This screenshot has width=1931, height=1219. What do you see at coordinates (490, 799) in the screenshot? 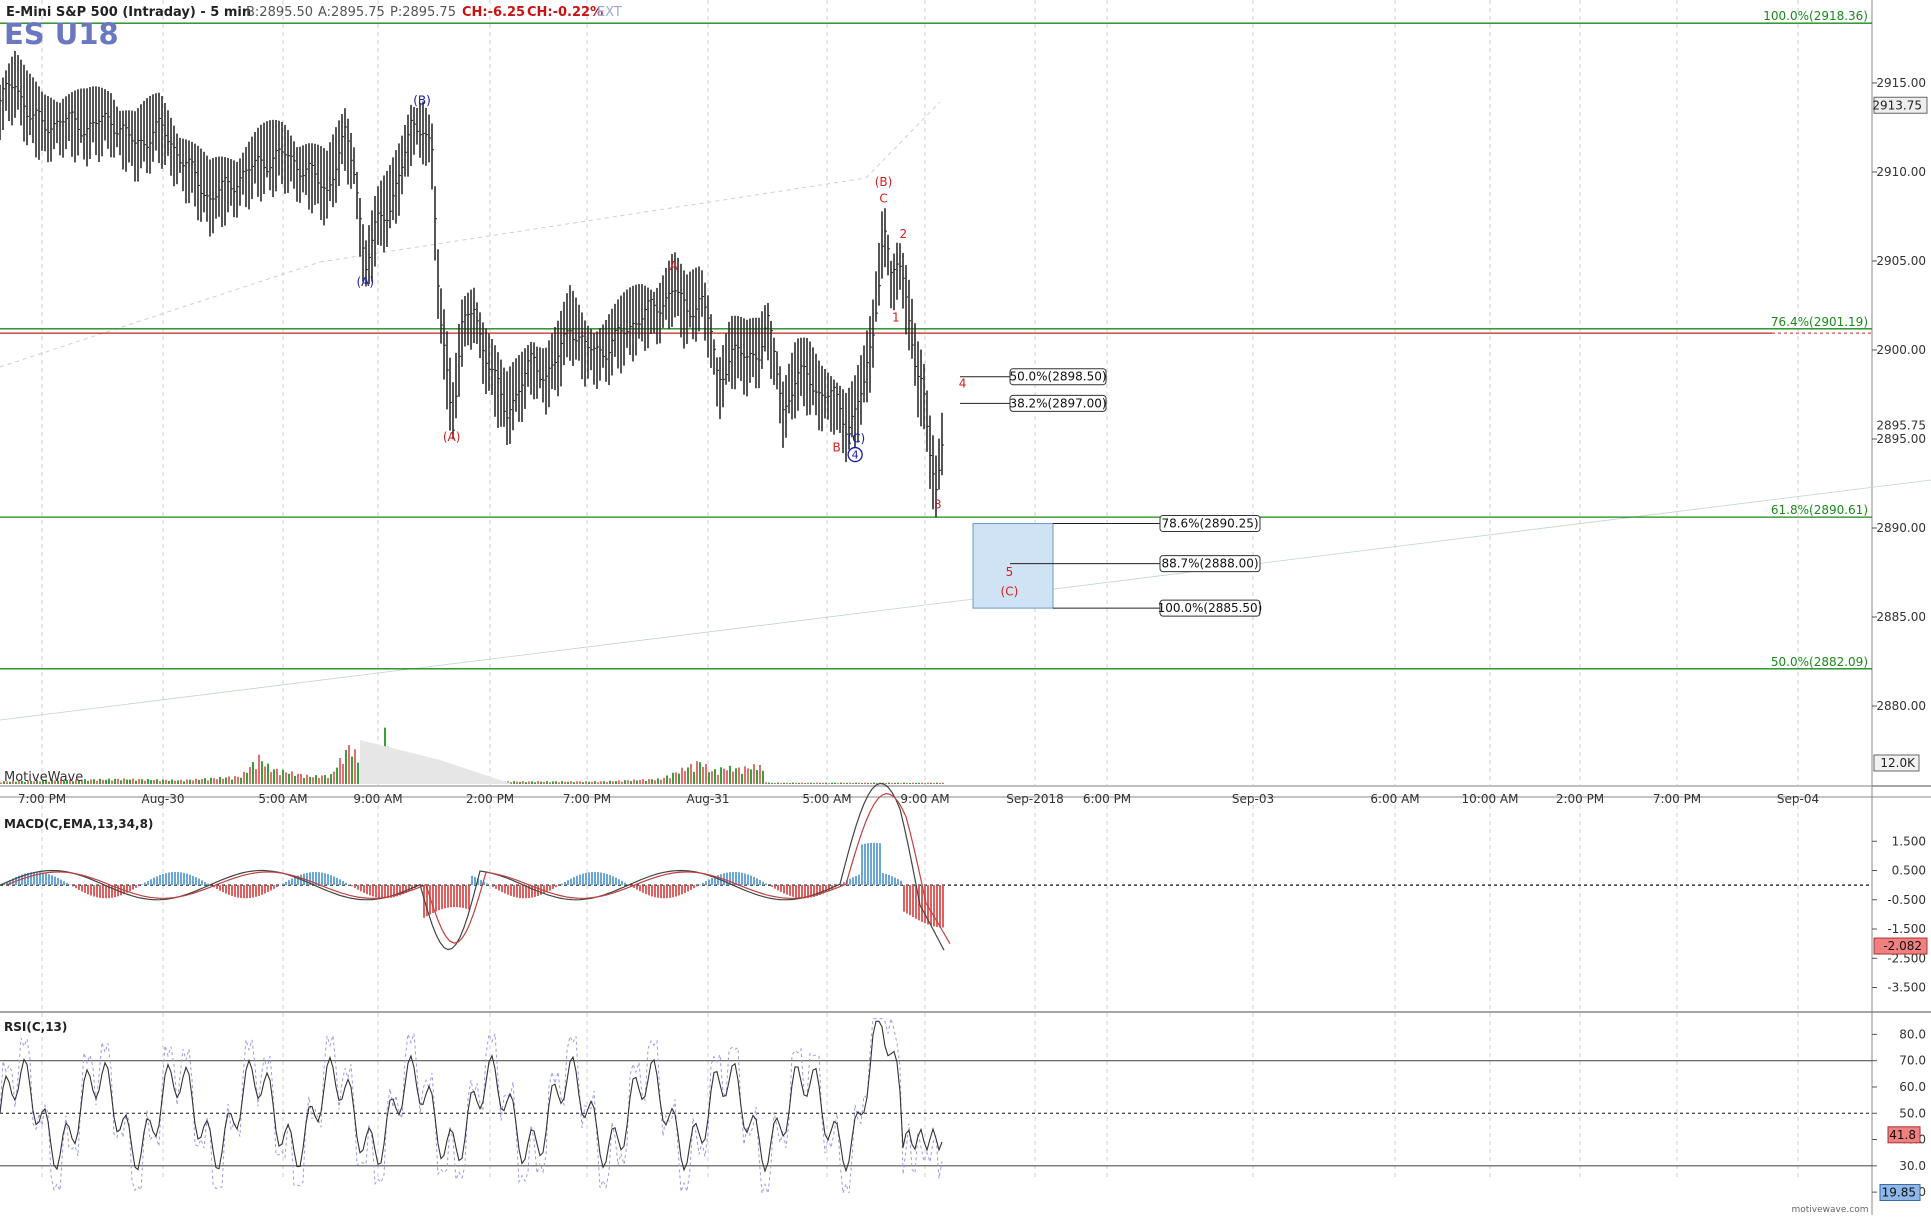
I see `time-tick-label: 2:00 PM` at bounding box center [490, 799].